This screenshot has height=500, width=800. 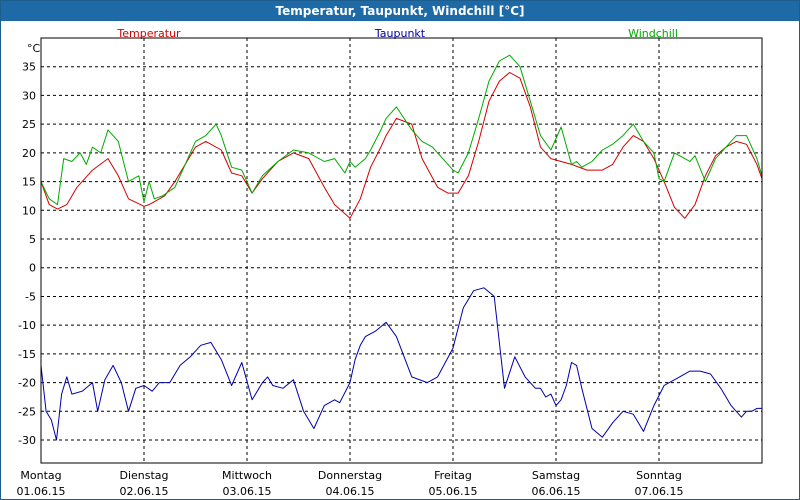 What do you see at coordinates (453, 475) in the screenshot?
I see `x-tick-weekday: Freitag` at bounding box center [453, 475].